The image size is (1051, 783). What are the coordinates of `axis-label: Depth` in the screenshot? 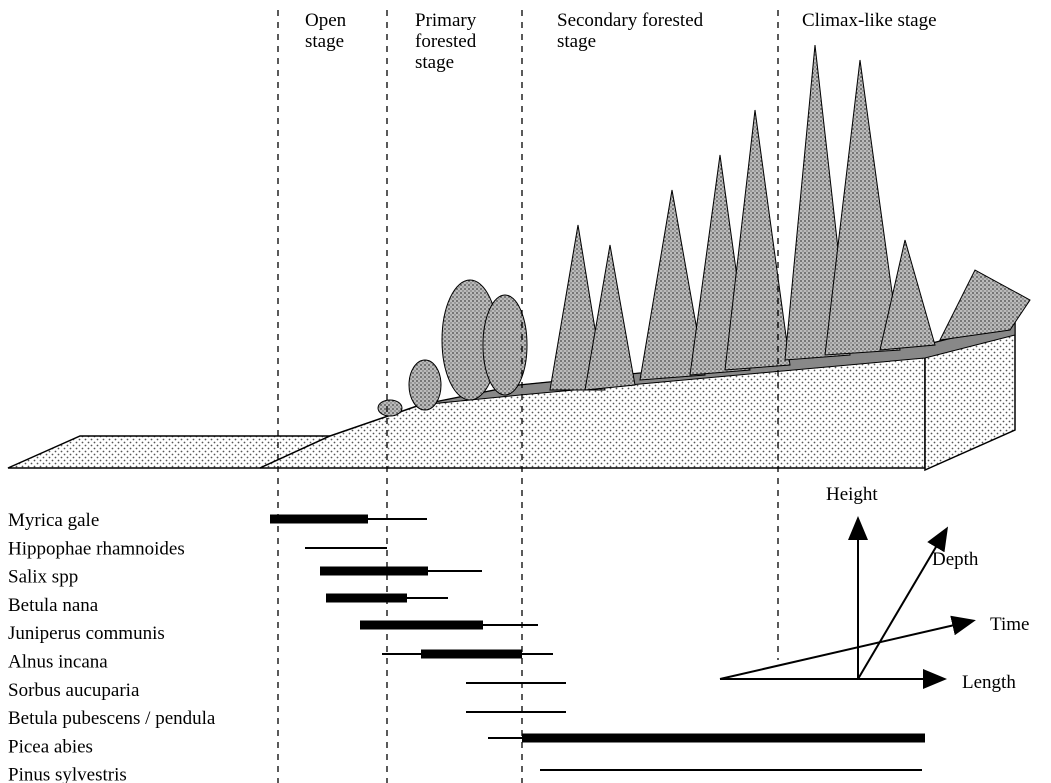 It's located at (955, 559).